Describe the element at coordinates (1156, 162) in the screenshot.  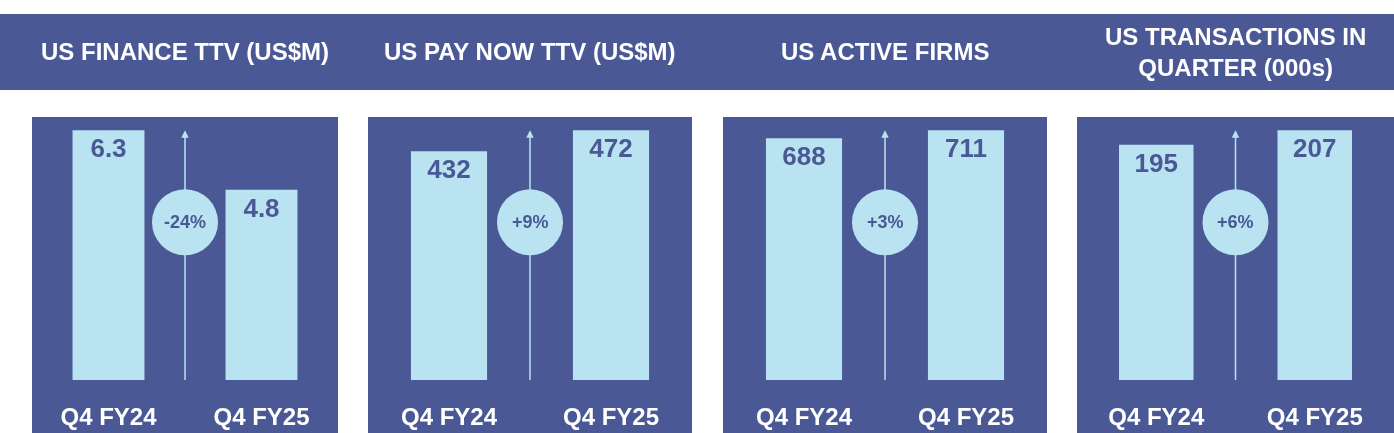
I see `data-label: 195` at that location.